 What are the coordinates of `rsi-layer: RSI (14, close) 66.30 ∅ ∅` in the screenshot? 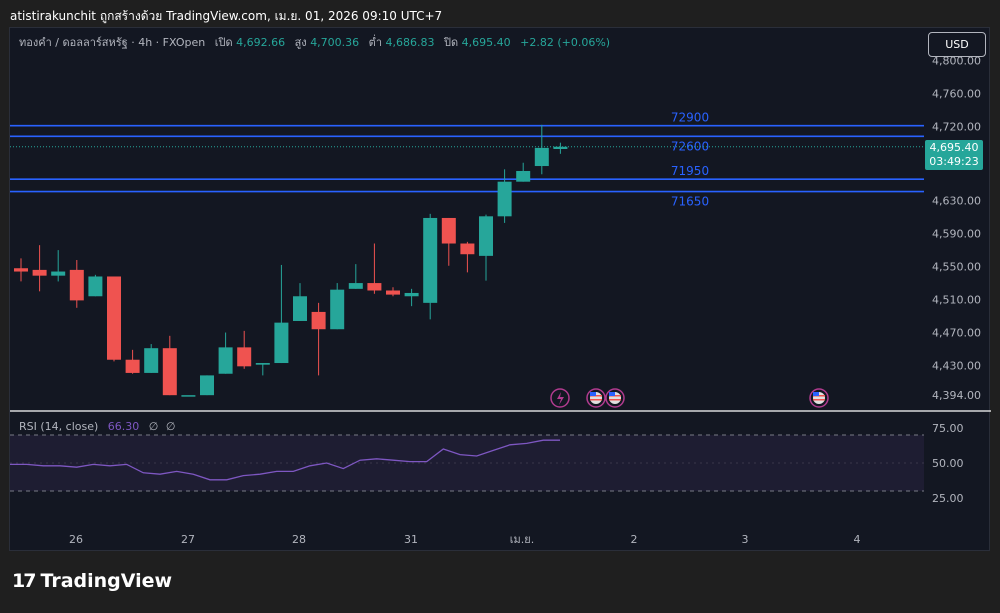 It's located at (467, 456).